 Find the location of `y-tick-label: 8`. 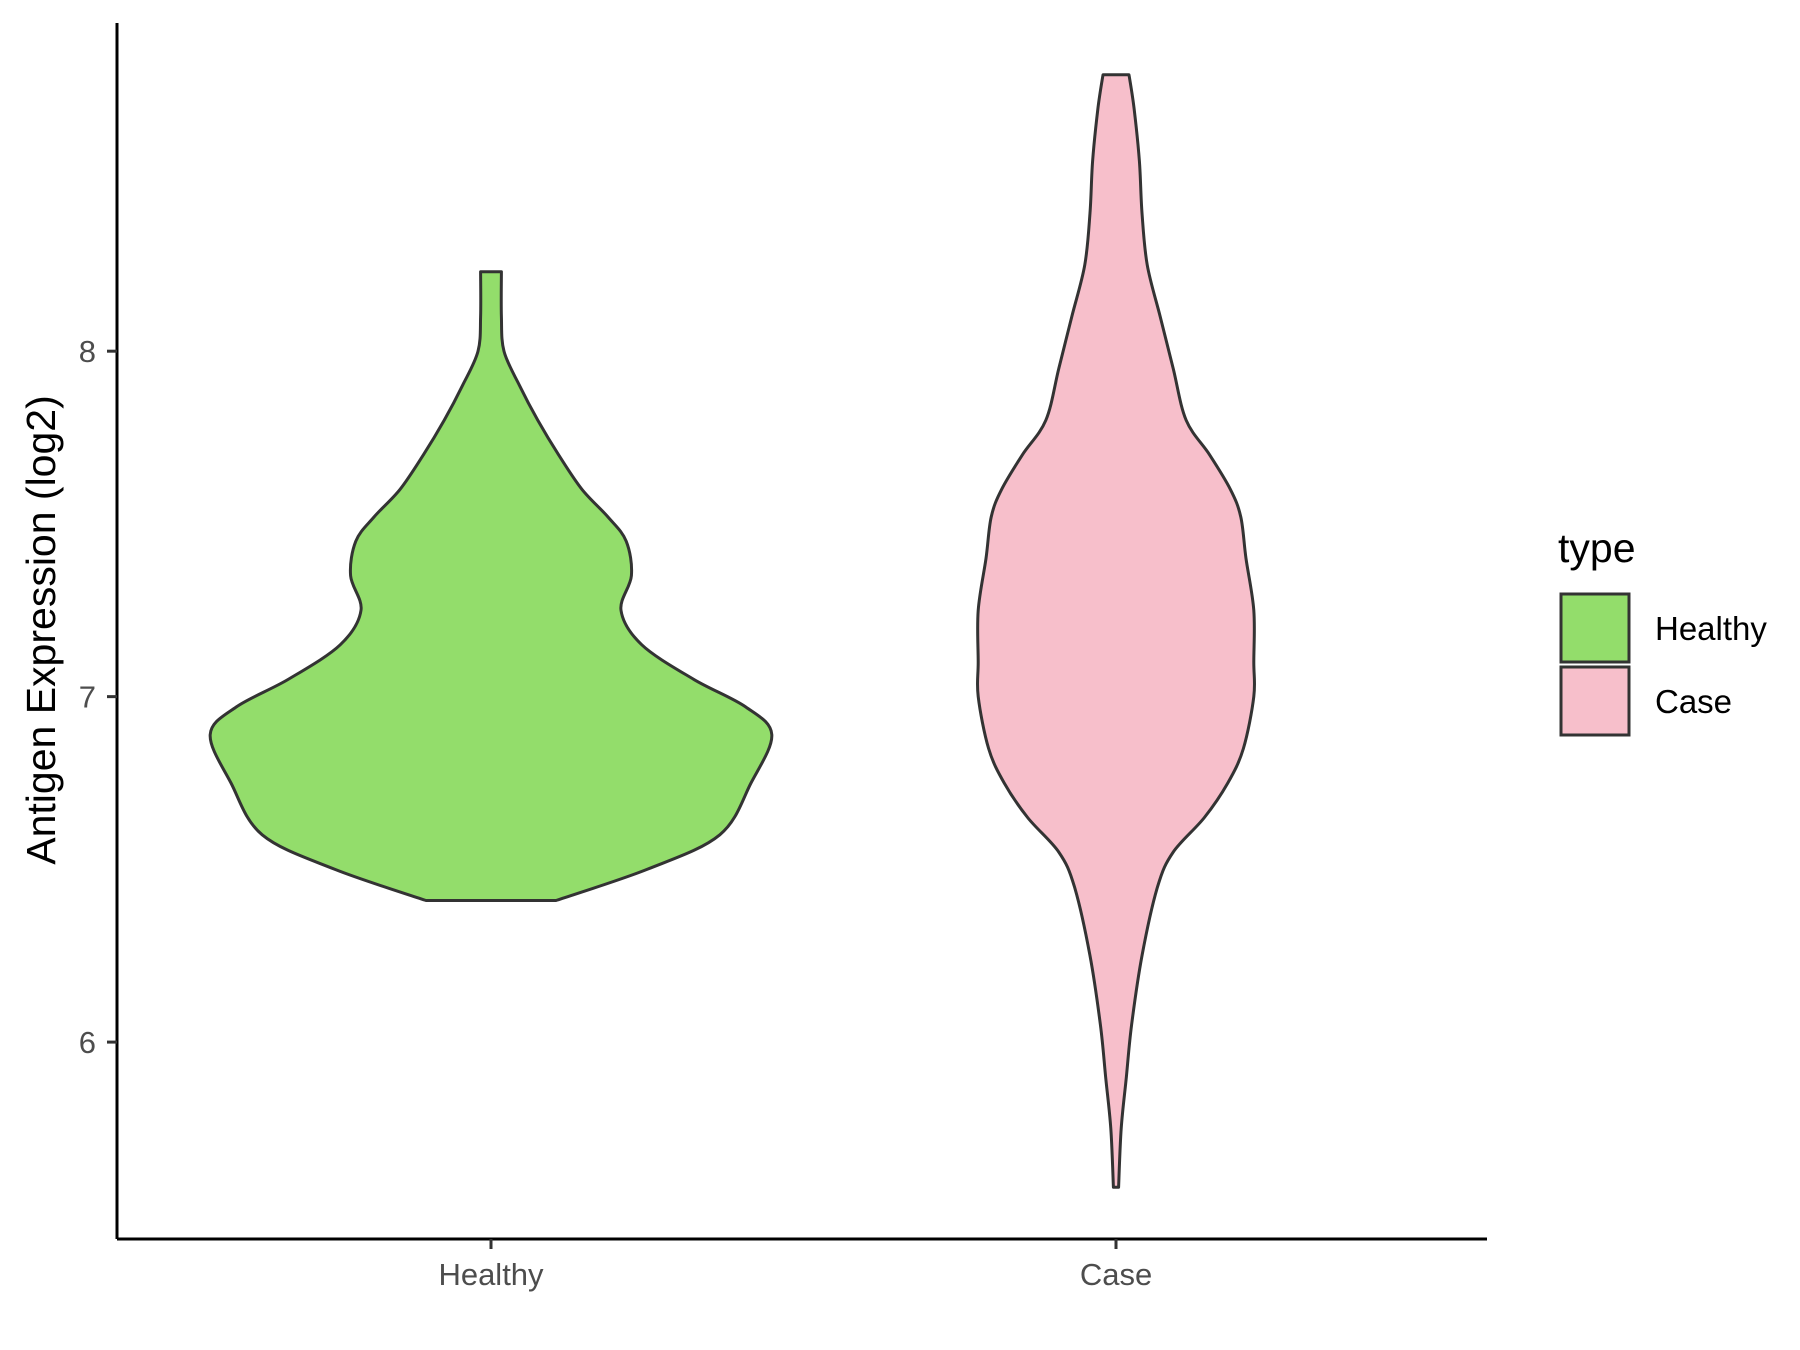

y-tick-label: 8 is located at coordinates (87, 351).